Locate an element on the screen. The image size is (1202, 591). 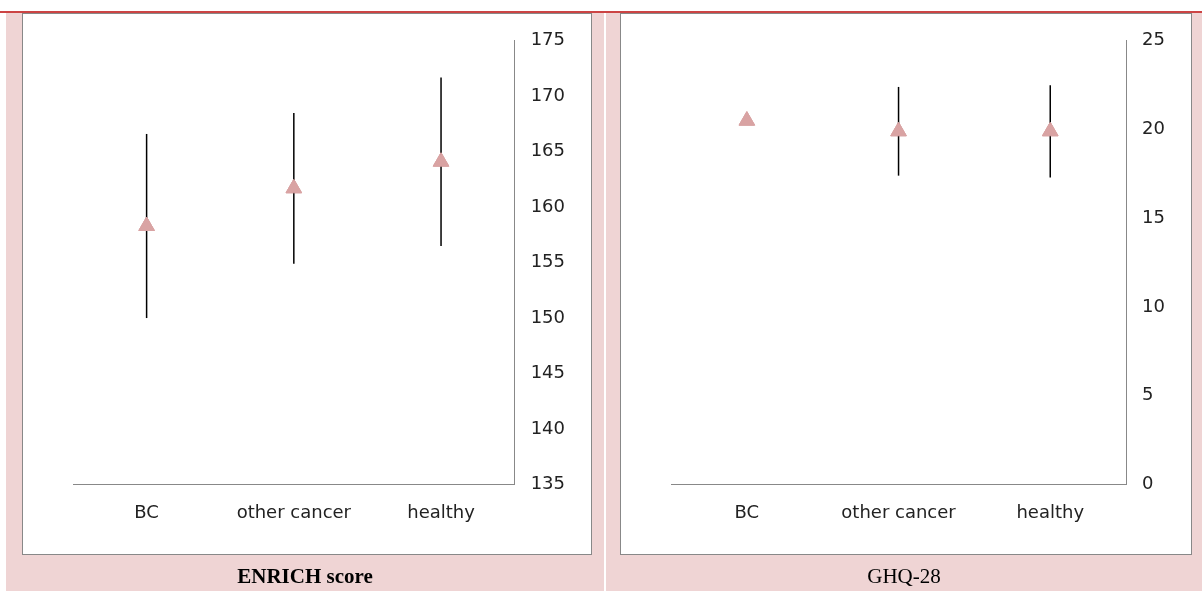
y-tick-label: 25 is located at coordinates (1153, 39).